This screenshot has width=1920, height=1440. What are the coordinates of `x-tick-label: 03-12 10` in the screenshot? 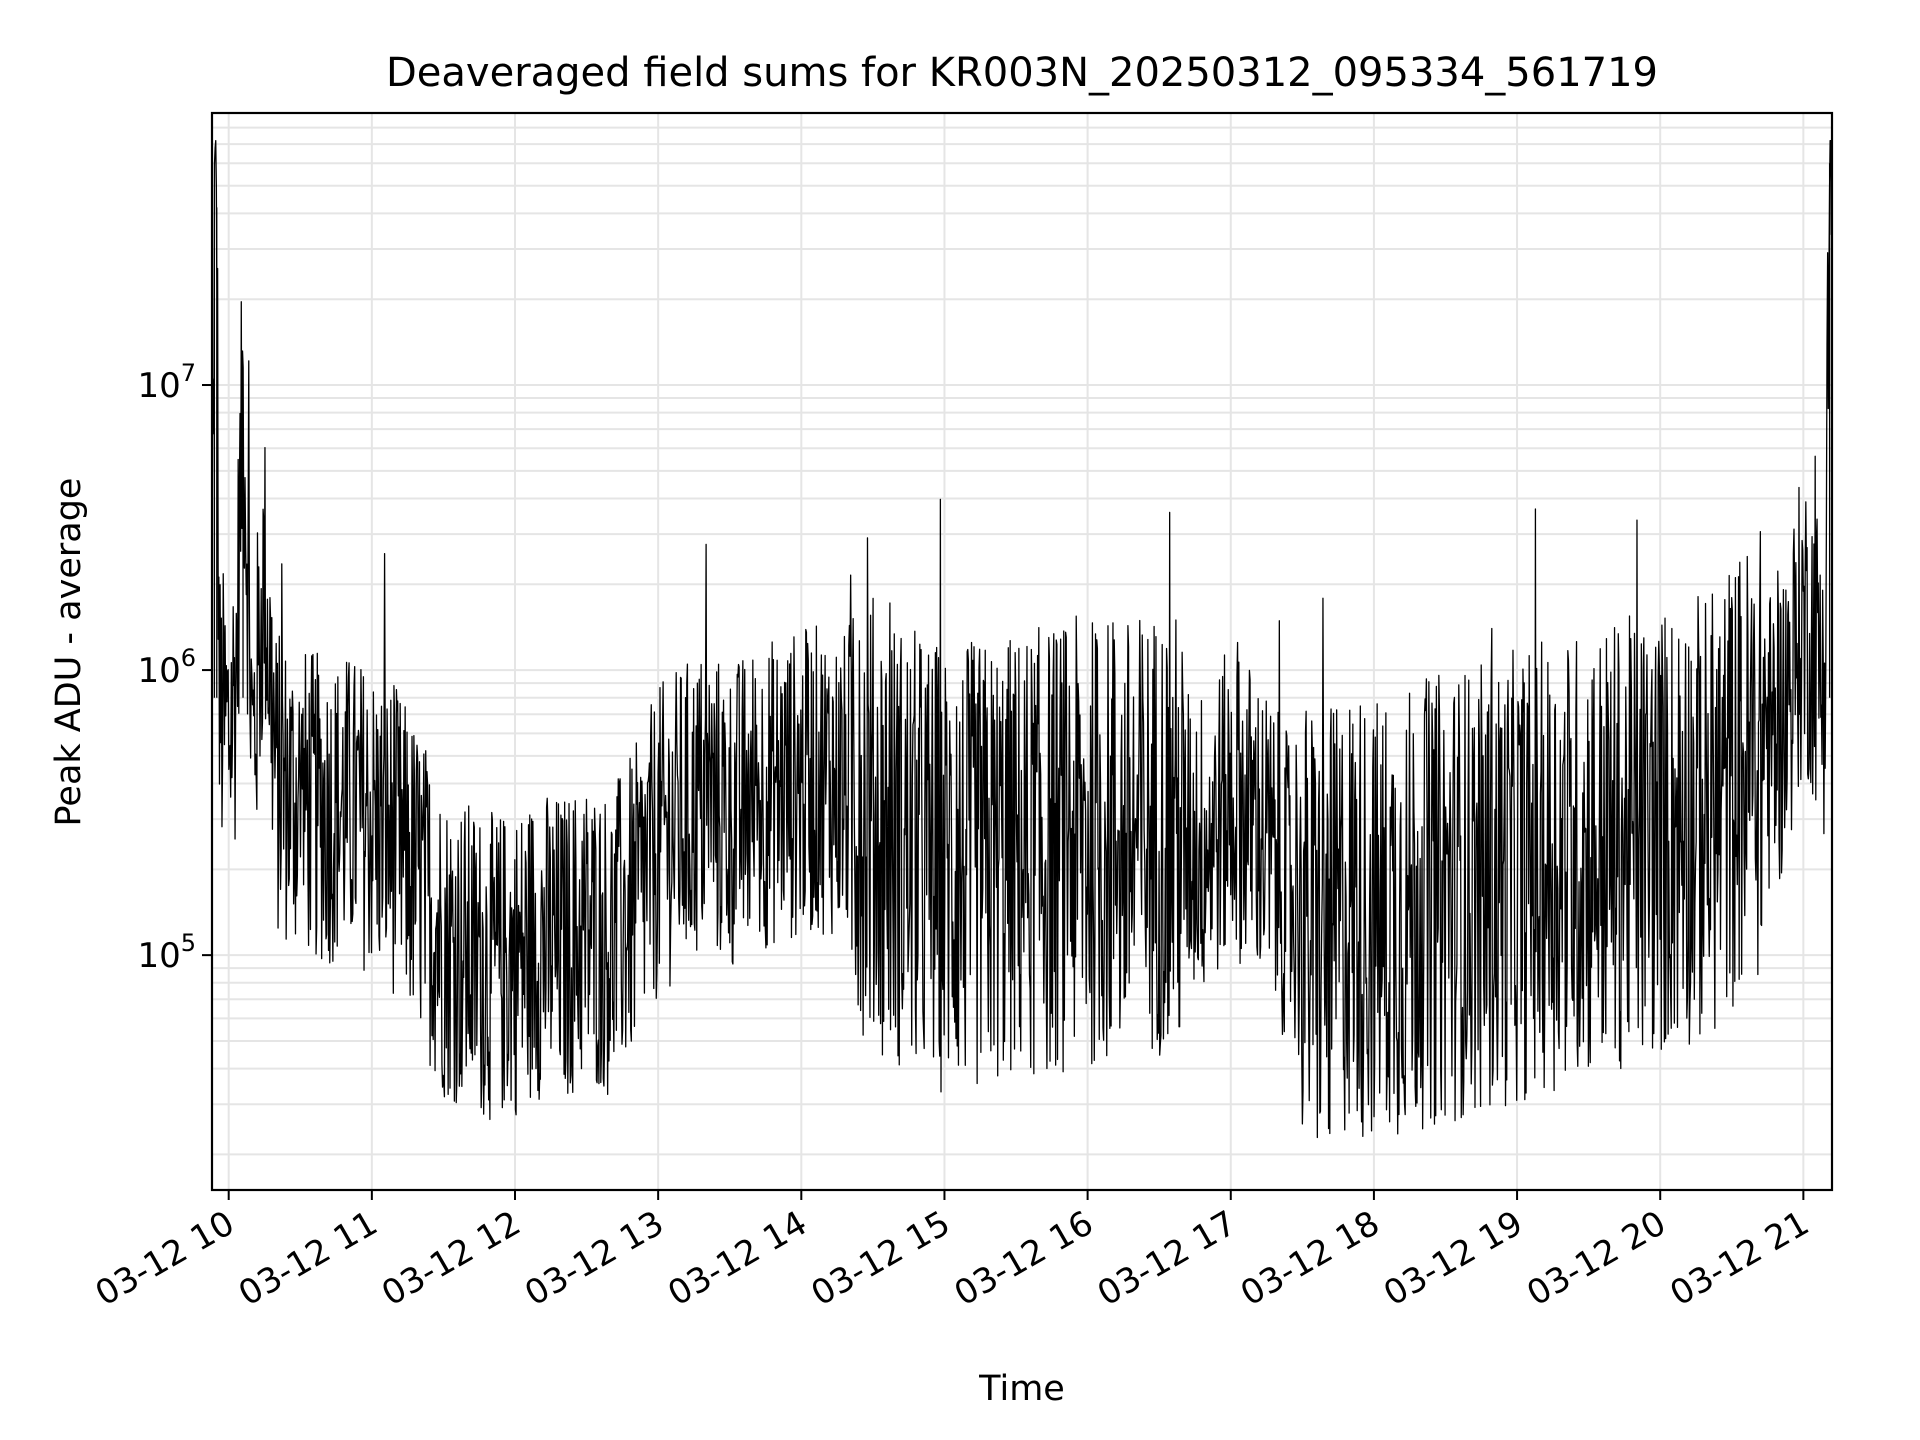 It's located at (165, 1258).